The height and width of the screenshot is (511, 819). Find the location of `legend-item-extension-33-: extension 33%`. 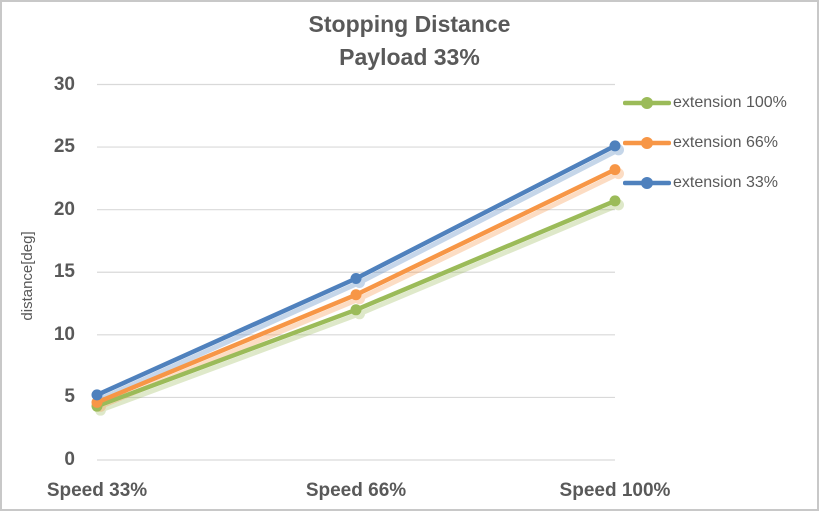

legend-item-extension-33-: extension 33% is located at coordinates (700, 183).